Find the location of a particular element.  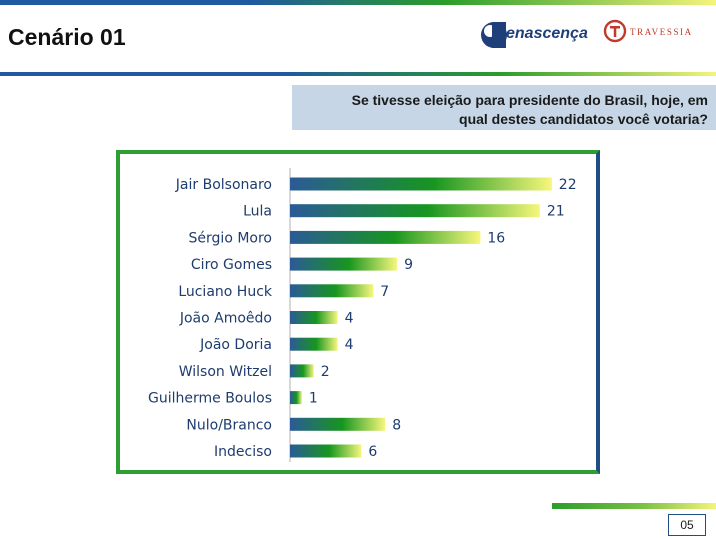

travessia-logo: TRAVESSIA is located at coordinates (648, 31).